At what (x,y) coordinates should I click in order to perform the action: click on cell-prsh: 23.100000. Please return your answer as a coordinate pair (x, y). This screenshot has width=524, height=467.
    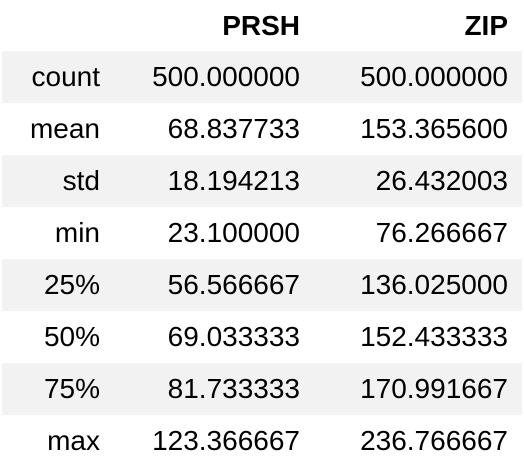
    Looking at the image, I should click on (233, 232).